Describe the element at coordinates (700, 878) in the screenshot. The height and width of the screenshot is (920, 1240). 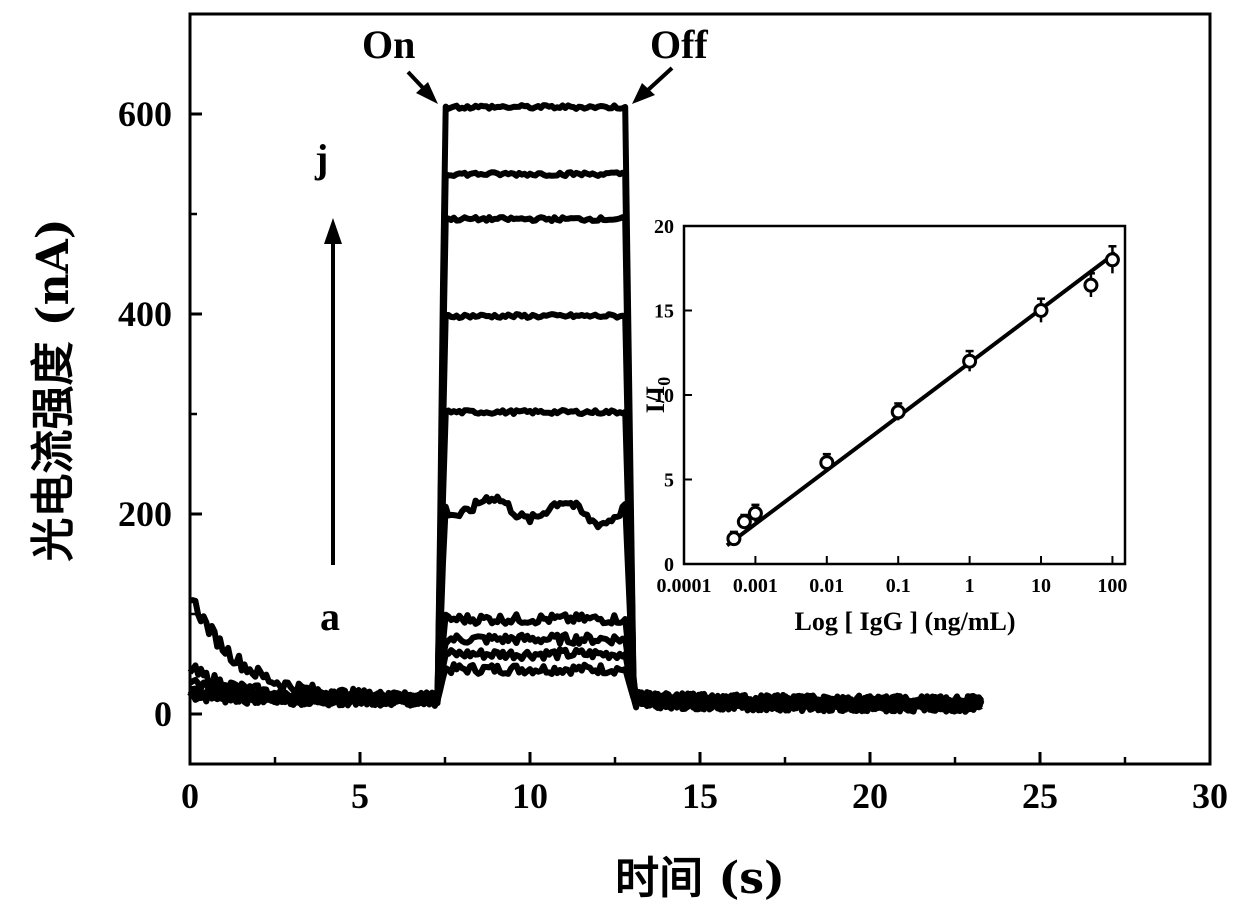
I see `x-axis-label: 时间 (s)` at that location.